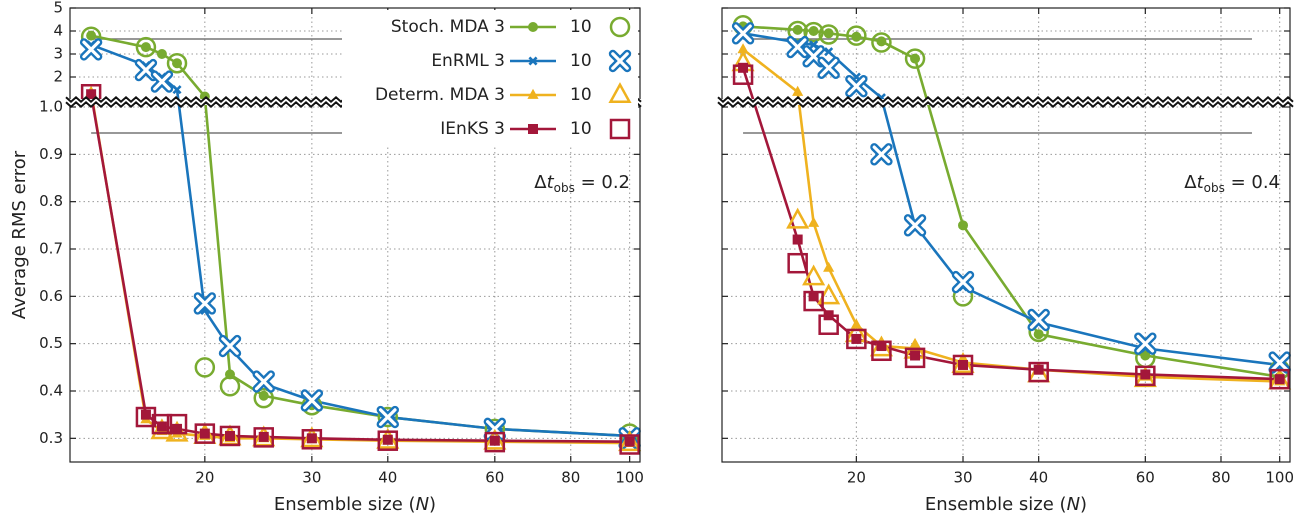 The width and height of the screenshot is (1309, 521). Describe the element at coordinates (856, 478) in the screenshot. I see `x-tick-label: 20` at that location.